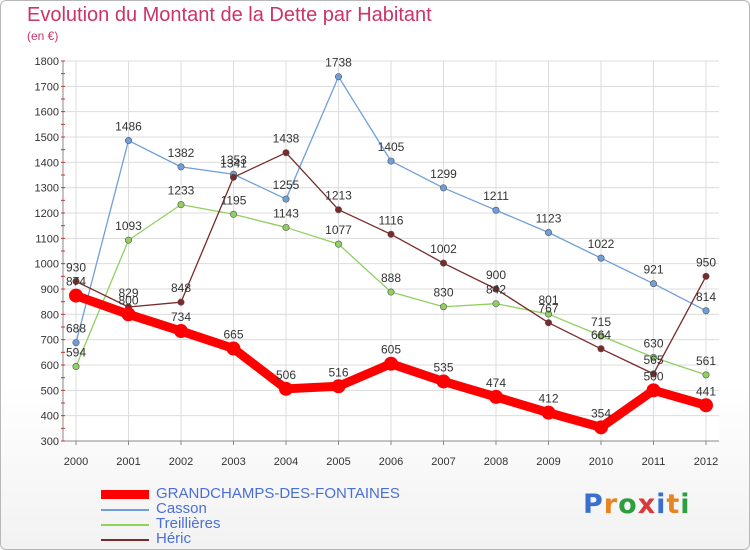  What do you see at coordinates (496, 290) in the screenshot?
I see `data-label: 842` at bounding box center [496, 290].